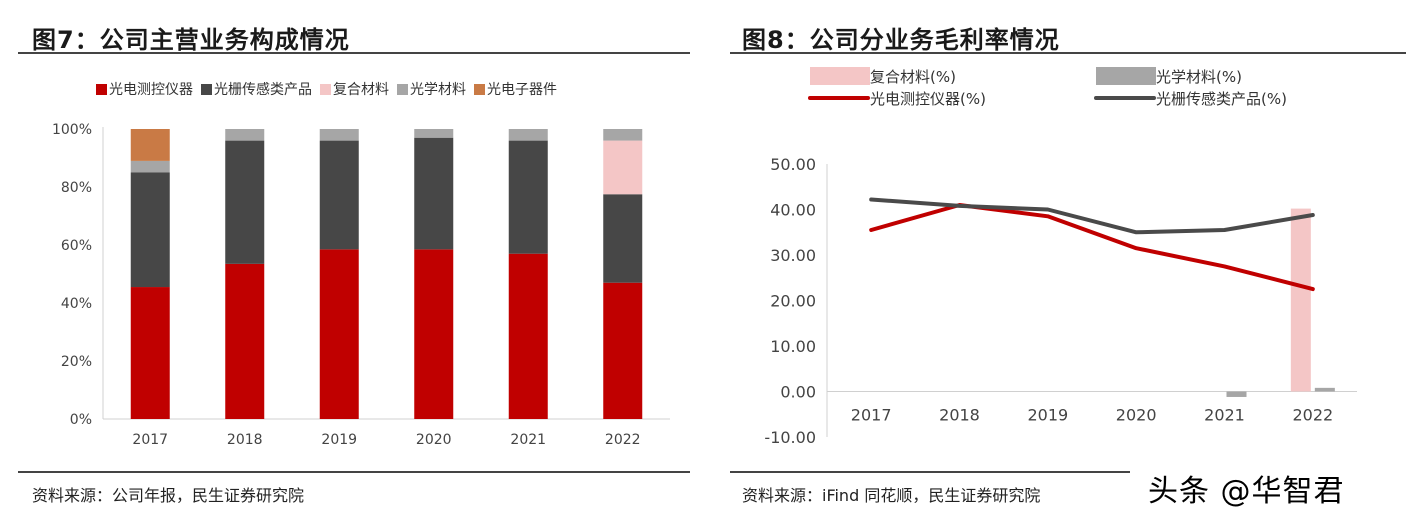 The width and height of the screenshot is (1423, 519). I want to click on left-source-rule, so click(354, 472).